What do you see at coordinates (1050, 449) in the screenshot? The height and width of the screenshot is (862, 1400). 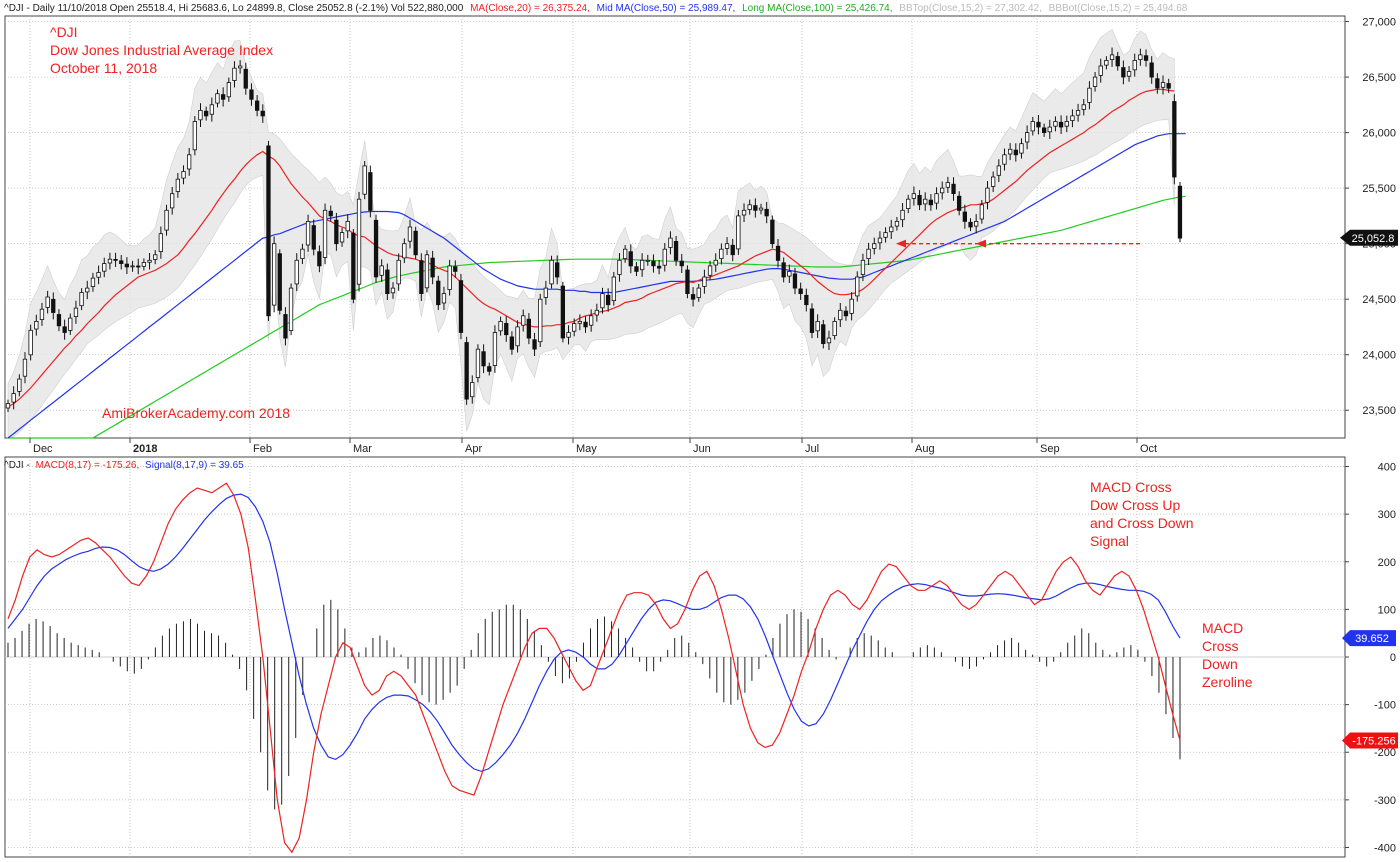 I see `price-x-tick-label: Sep` at bounding box center [1050, 449].